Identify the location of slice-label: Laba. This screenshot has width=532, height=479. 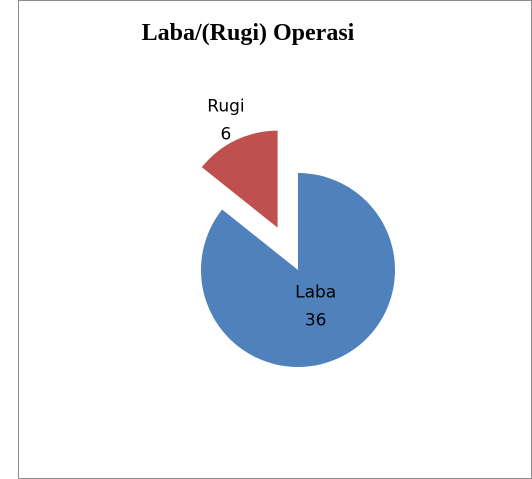
(315, 293).